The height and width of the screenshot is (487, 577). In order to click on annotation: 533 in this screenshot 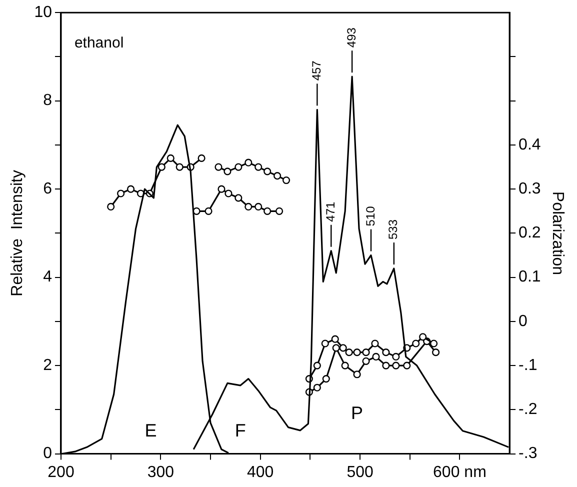, I will do `click(393, 229)`.